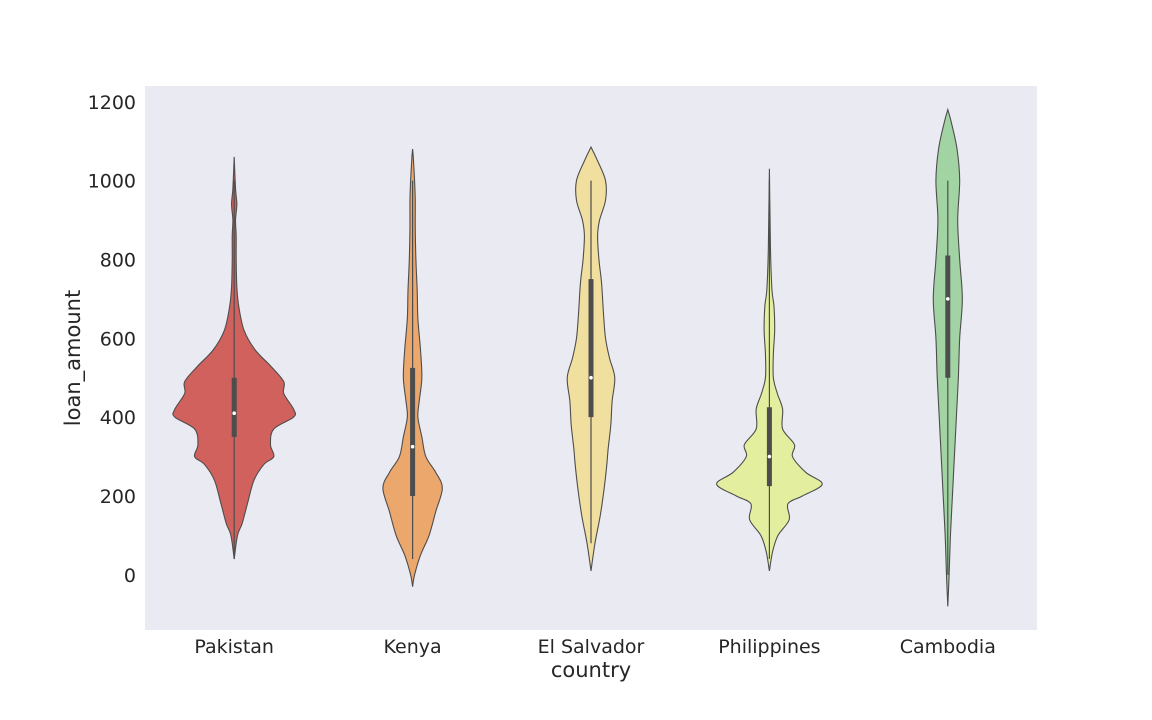  I want to click on y-tick-label: 600, so click(118, 339).